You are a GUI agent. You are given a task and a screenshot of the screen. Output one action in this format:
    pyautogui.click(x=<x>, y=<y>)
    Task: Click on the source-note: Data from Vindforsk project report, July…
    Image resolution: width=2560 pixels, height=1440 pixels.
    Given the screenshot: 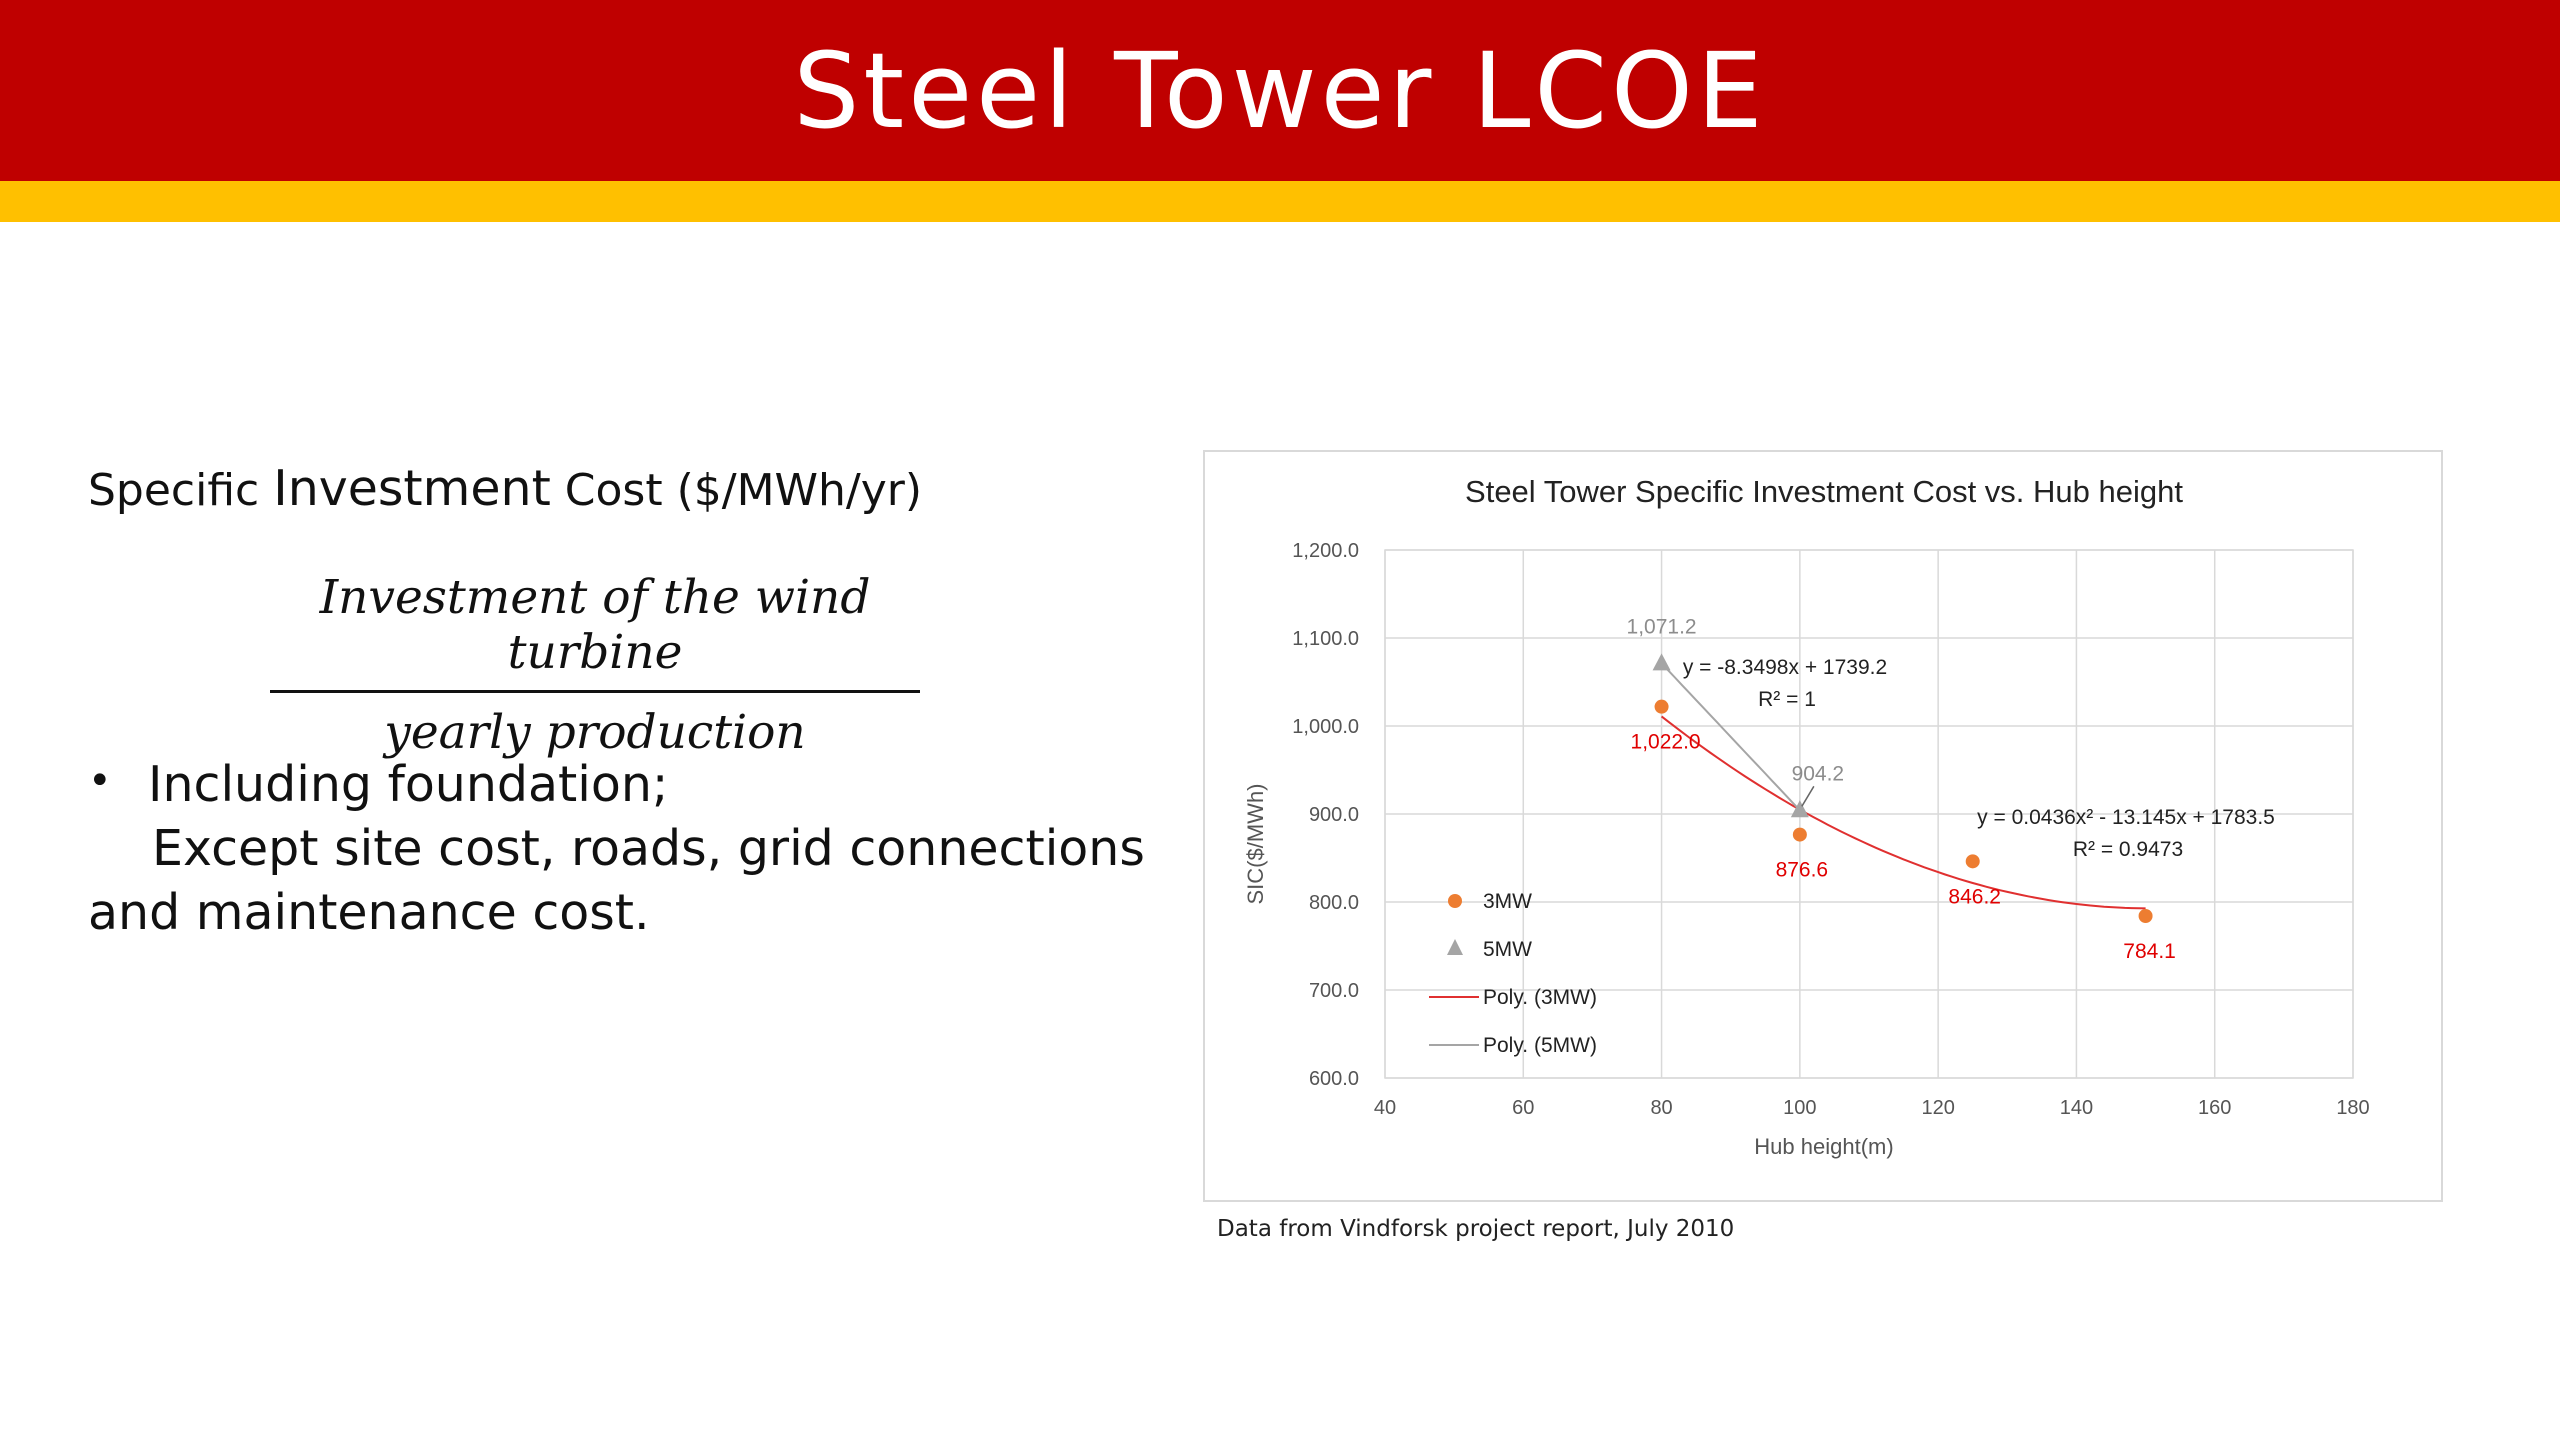 What is the action you would take?
    pyautogui.click(x=1476, y=1229)
    